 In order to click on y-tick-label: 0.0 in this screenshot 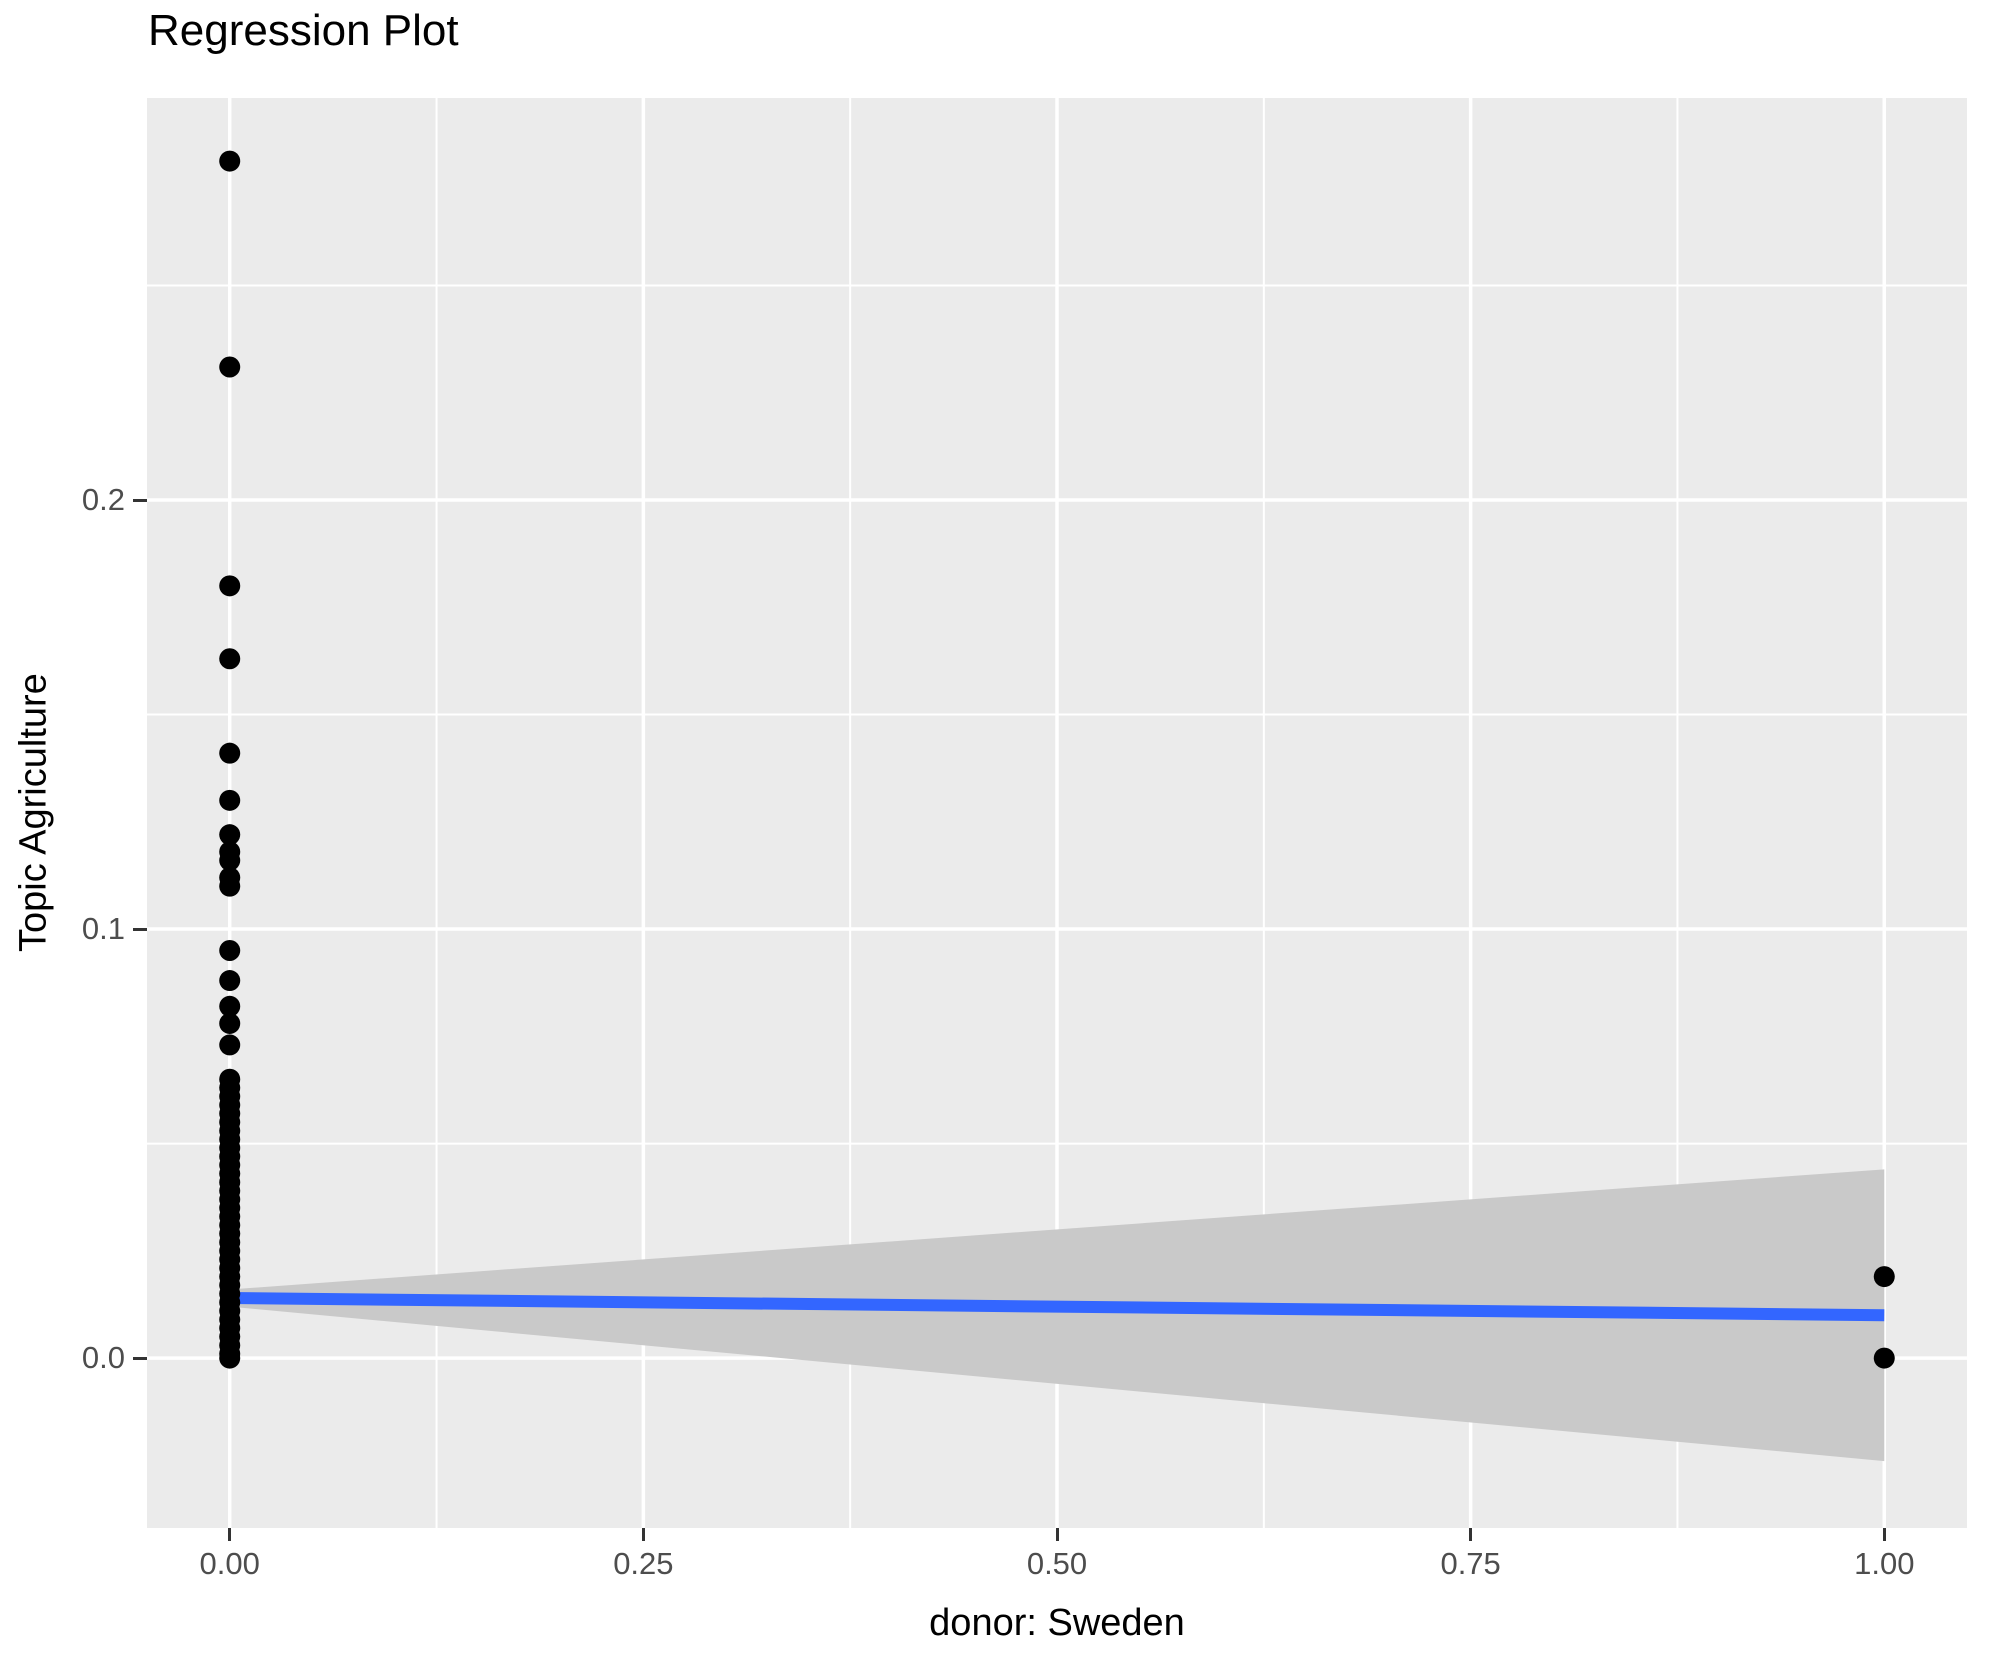, I will do `click(103, 1358)`.